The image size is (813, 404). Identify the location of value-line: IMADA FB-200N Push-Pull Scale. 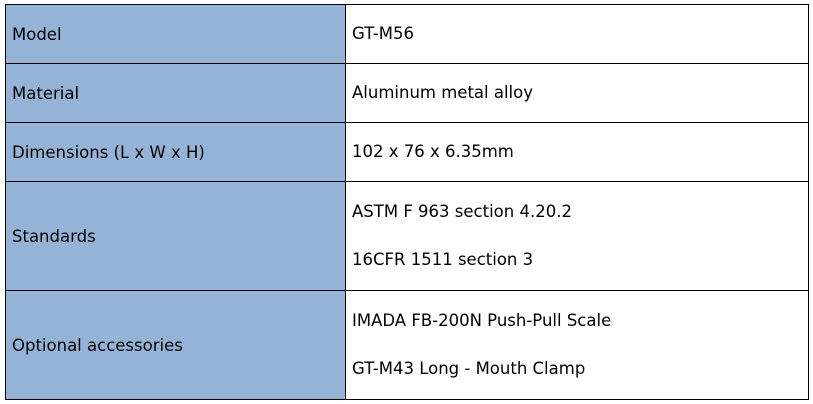
(482, 320).